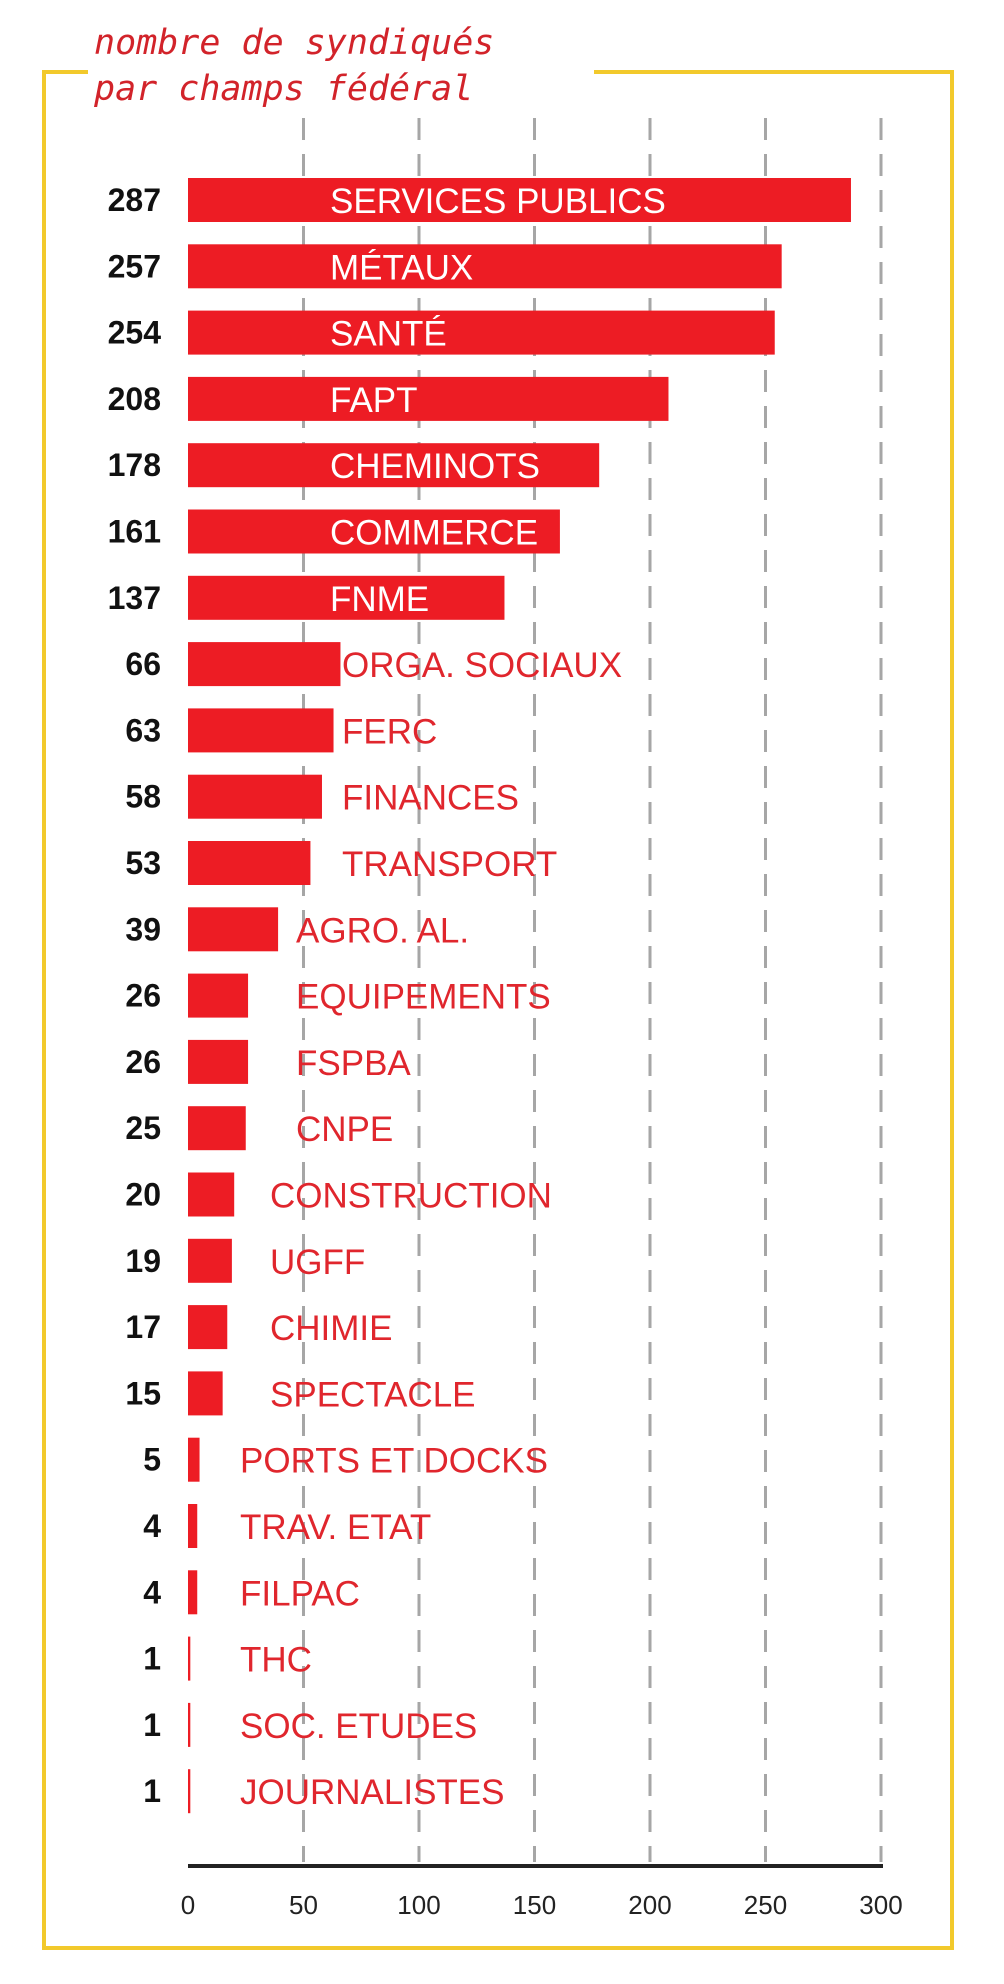  What do you see at coordinates (143, 1128) in the screenshot?
I see `value-label: 25` at bounding box center [143, 1128].